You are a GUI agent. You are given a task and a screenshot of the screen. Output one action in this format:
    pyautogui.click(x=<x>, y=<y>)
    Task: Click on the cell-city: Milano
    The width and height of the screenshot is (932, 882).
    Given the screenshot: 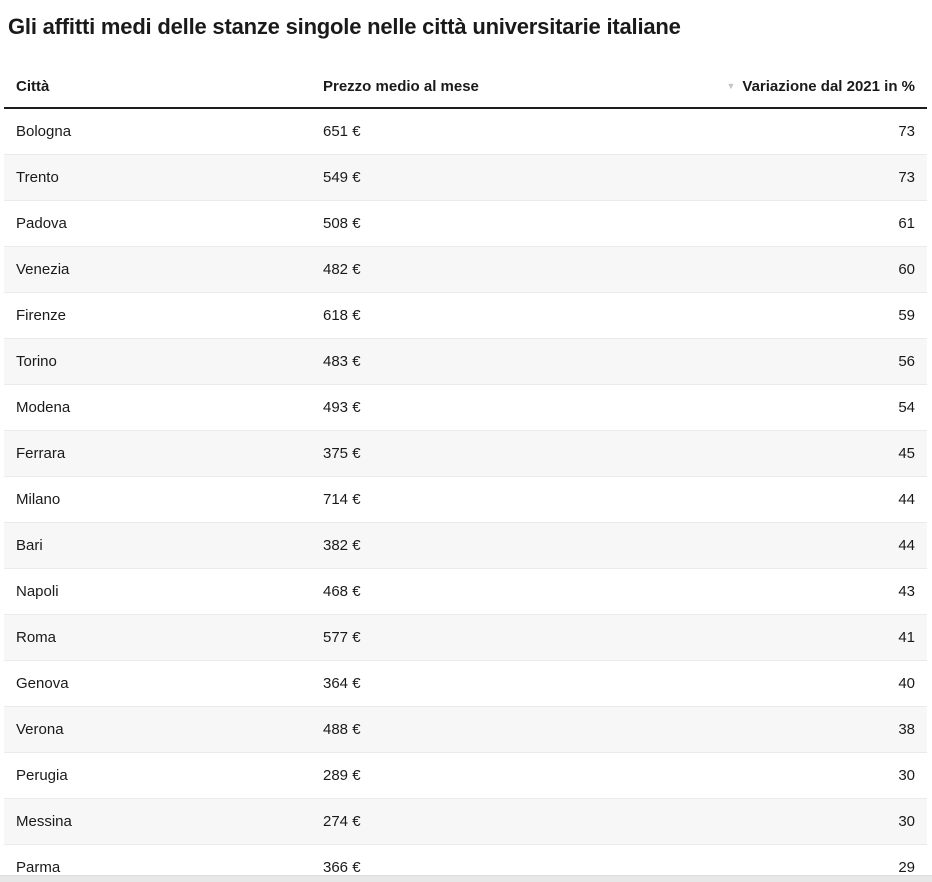 What is the action you would take?
    pyautogui.click(x=157, y=498)
    